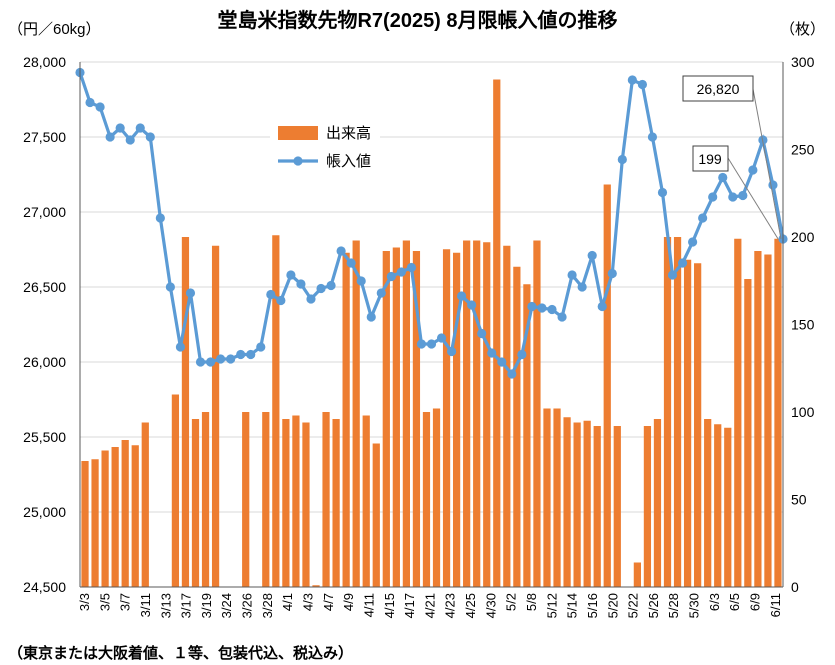  What do you see at coordinates (718, 89) in the screenshot?
I see `callout-settle-value: 26,820` at bounding box center [718, 89].